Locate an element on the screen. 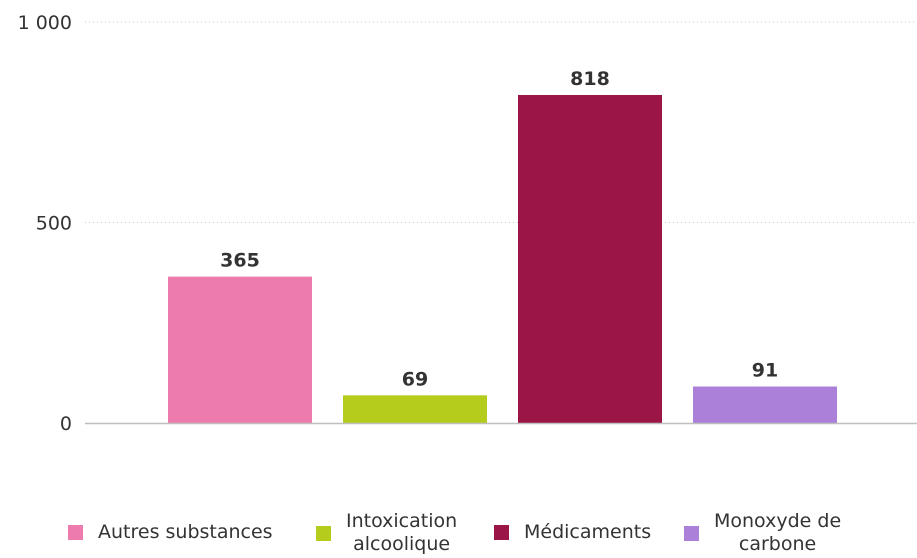 The image size is (917, 558). y-tick-label: 0 is located at coordinates (66, 424).